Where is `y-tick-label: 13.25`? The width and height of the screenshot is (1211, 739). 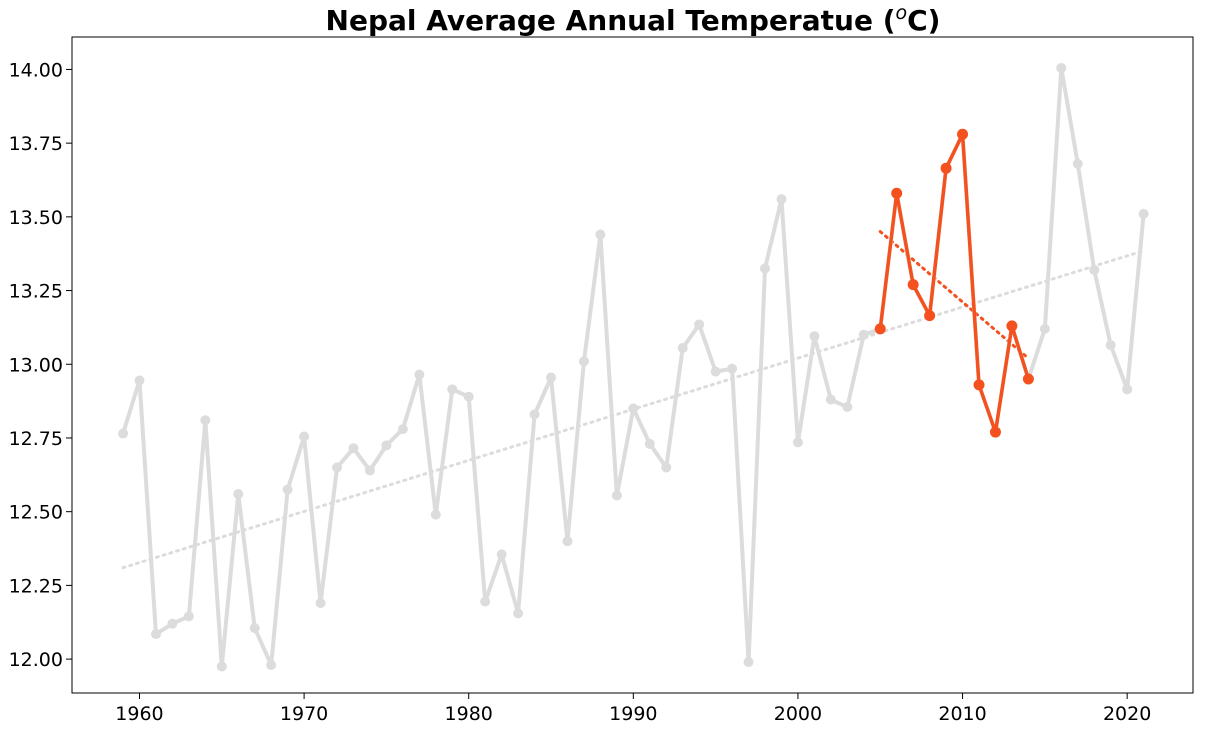
y-tick-label: 13.25 is located at coordinates (36, 292).